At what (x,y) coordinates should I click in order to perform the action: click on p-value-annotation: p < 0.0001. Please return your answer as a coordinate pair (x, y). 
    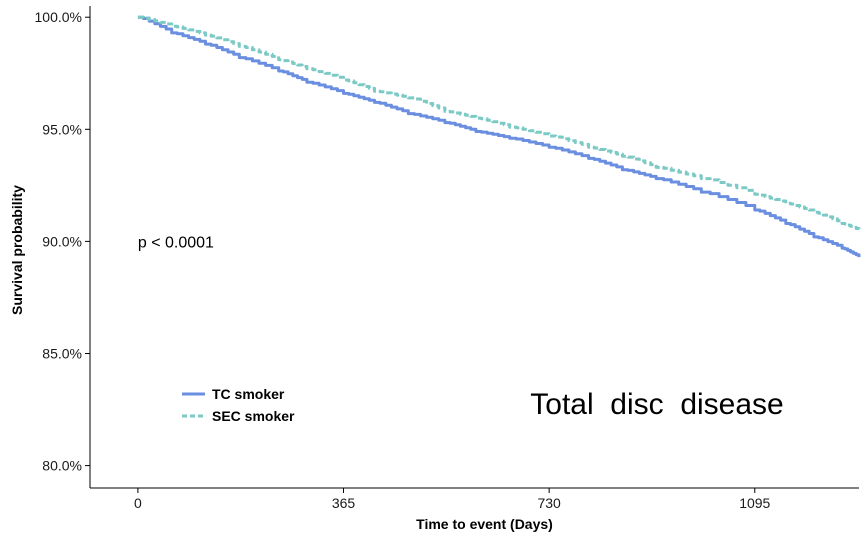
    Looking at the image, I should click on (176, 242).